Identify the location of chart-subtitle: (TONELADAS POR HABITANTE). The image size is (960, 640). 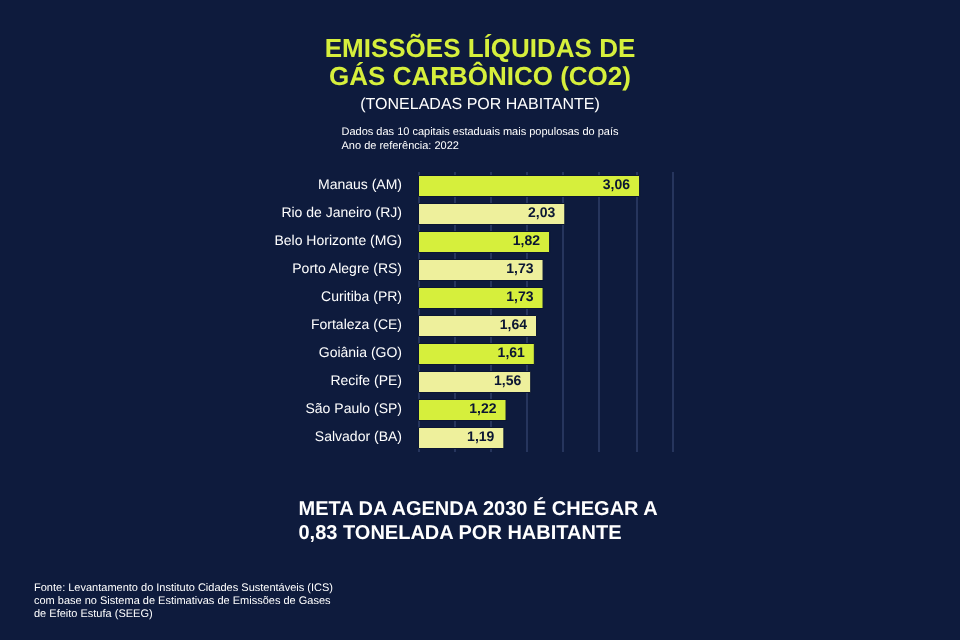
(480, 104).